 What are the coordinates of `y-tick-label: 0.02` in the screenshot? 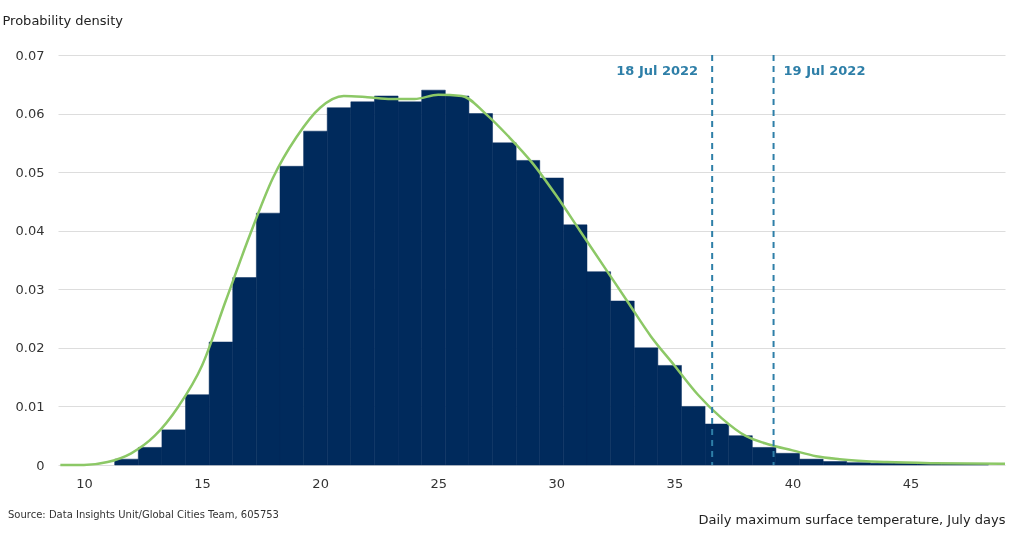 It's located at (30, 348).